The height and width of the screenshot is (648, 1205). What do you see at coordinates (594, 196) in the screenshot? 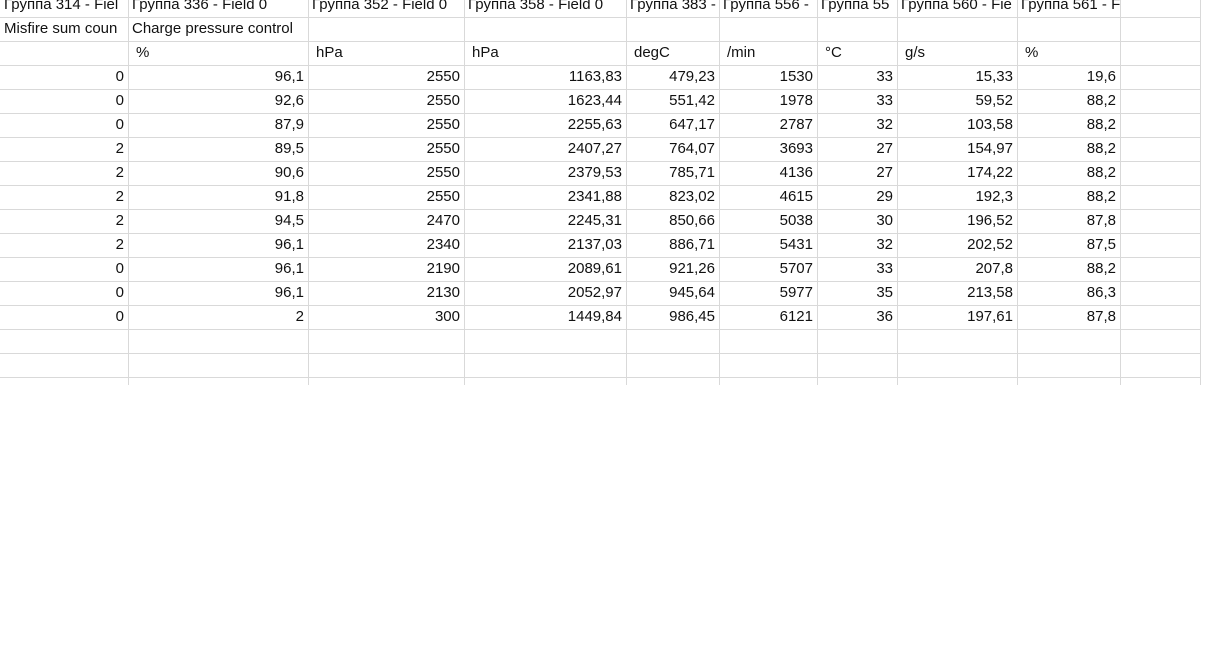
I see `data-cell: 2341,88` at bounding box center [594, 196].